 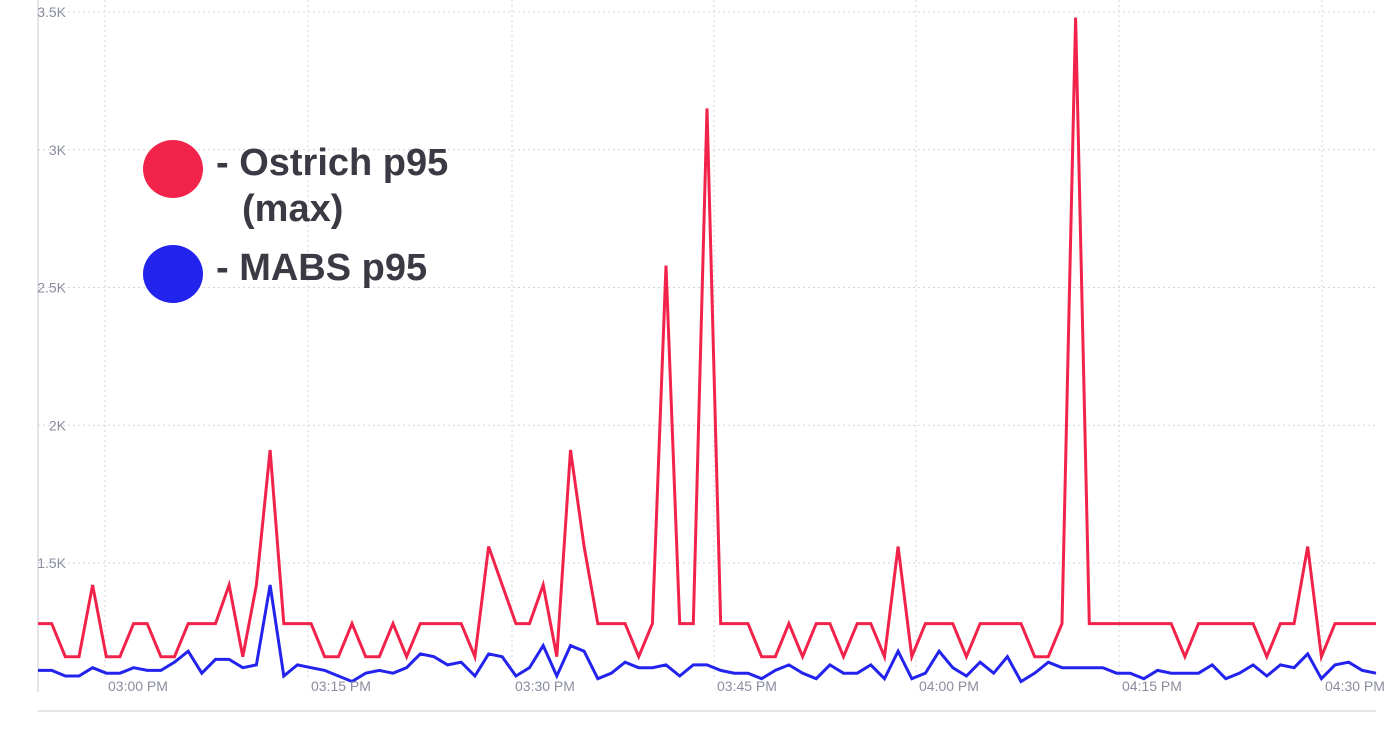 I want to click on legend-swatch-mabs, so click(x=173, y=274).